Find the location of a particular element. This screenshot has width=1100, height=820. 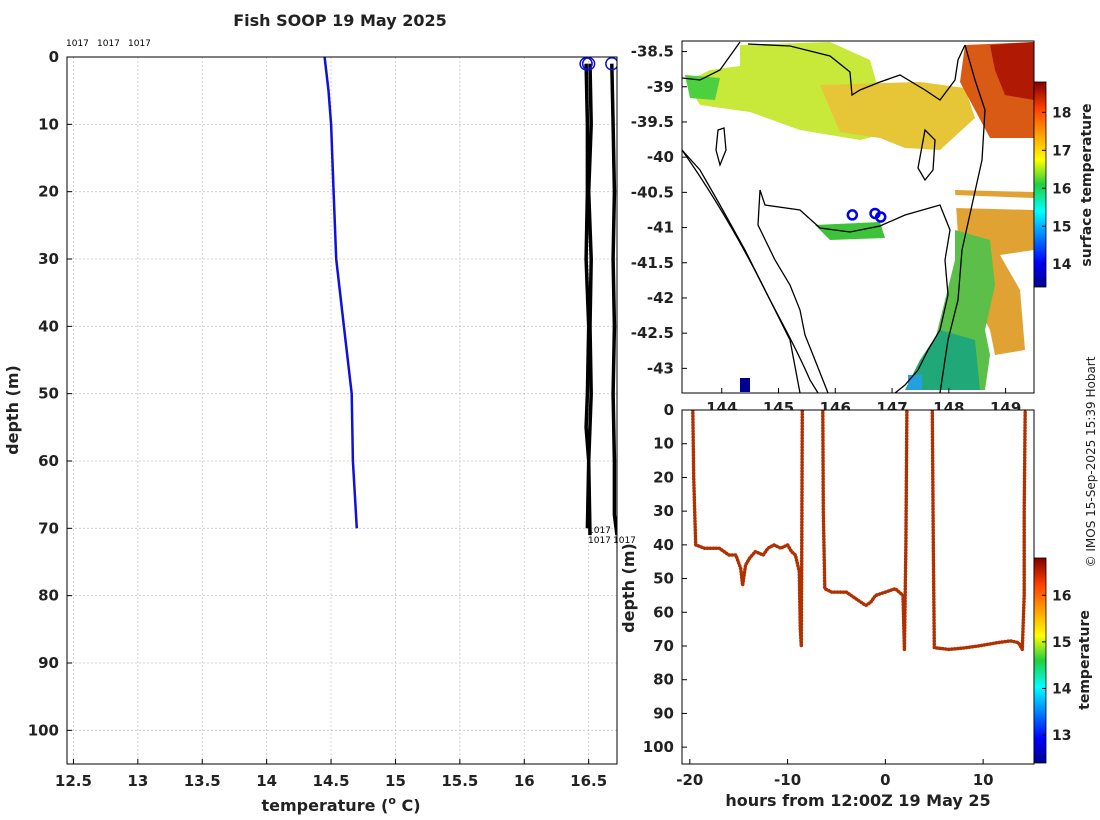

x-tick-label: 16.5 is located at coordinates (588, 781).